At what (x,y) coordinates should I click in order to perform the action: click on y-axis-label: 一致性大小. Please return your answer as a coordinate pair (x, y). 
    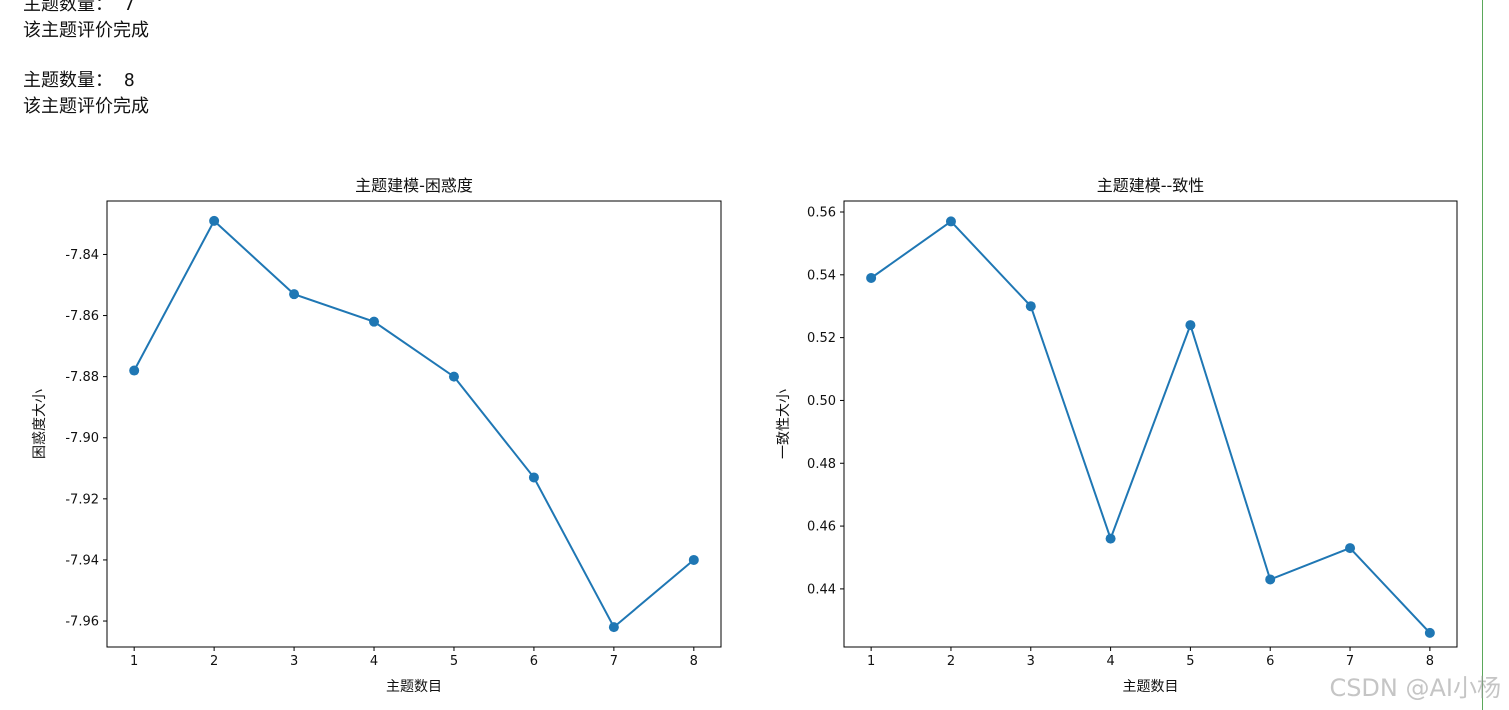
    Looking at the image, I should click on (784, 424).